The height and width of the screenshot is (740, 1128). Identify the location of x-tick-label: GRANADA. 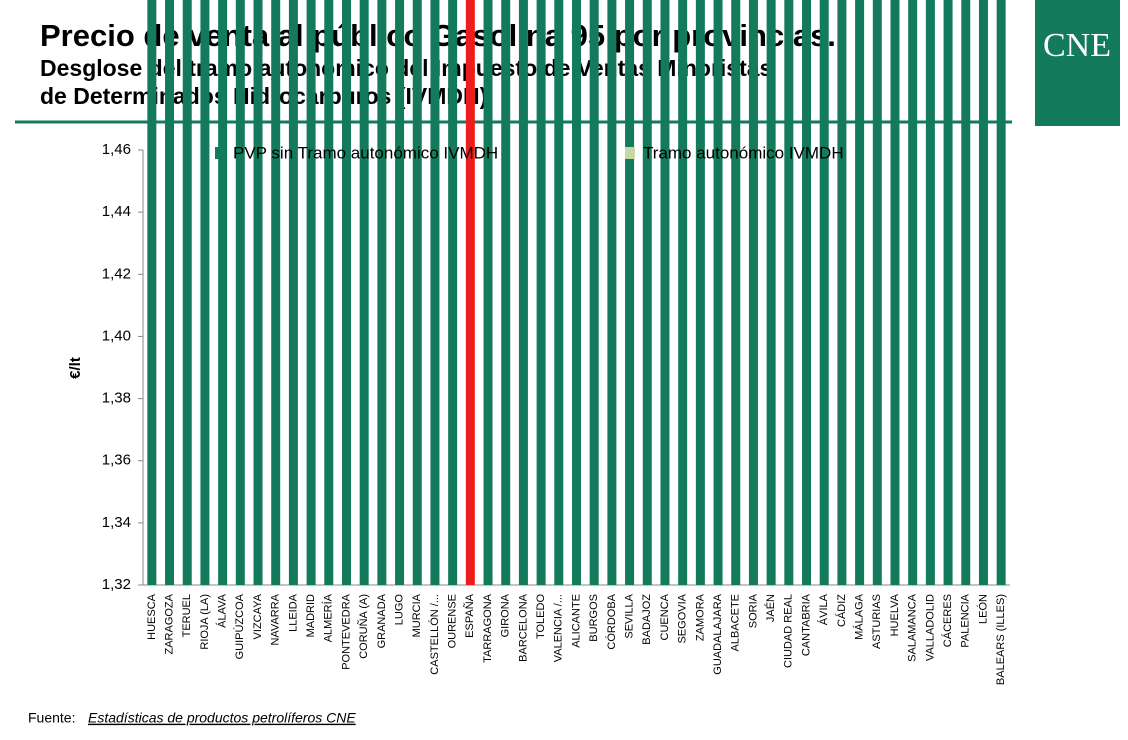
(382, 620).